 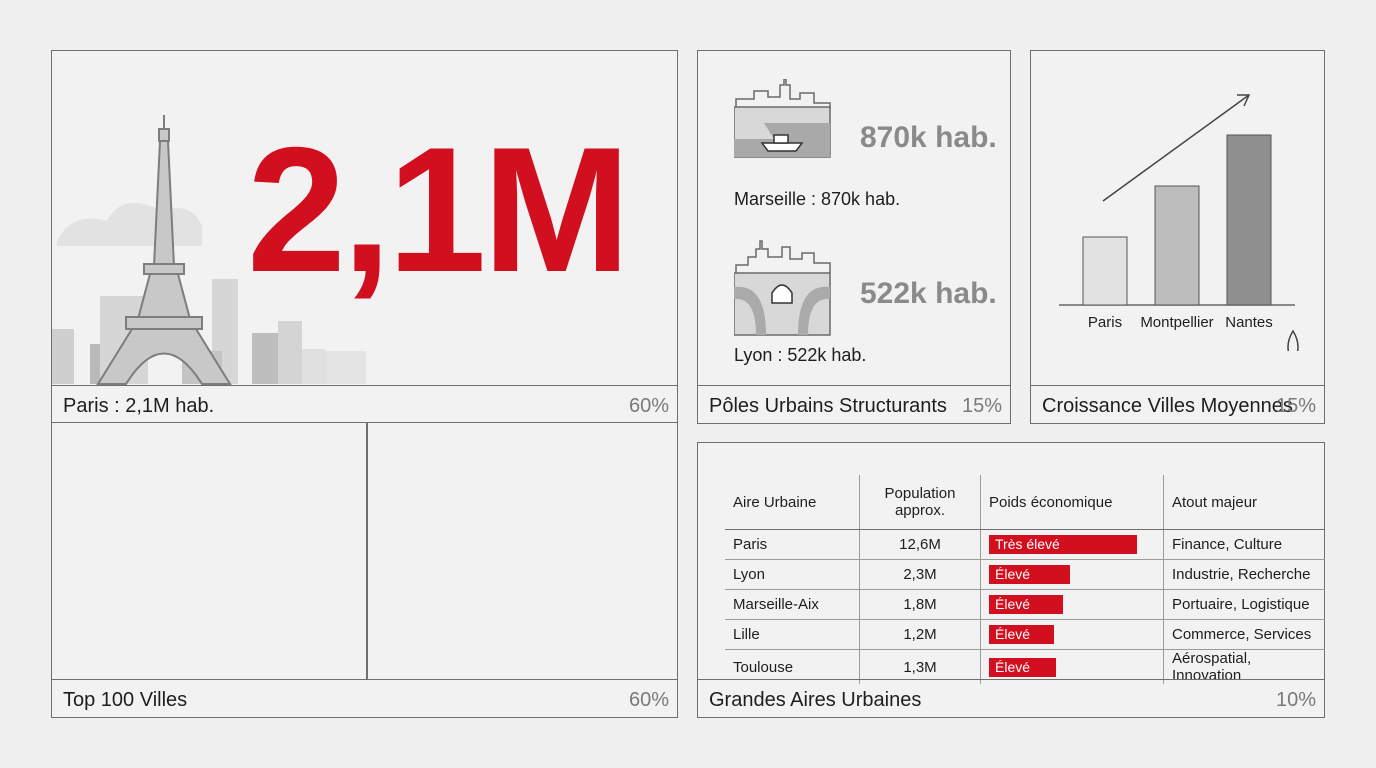 What do you see at coordinates (800, 355) in the screenshot?
I see `lyon-label: Lyon : 522k hab.` at bounding box center [800, 355].